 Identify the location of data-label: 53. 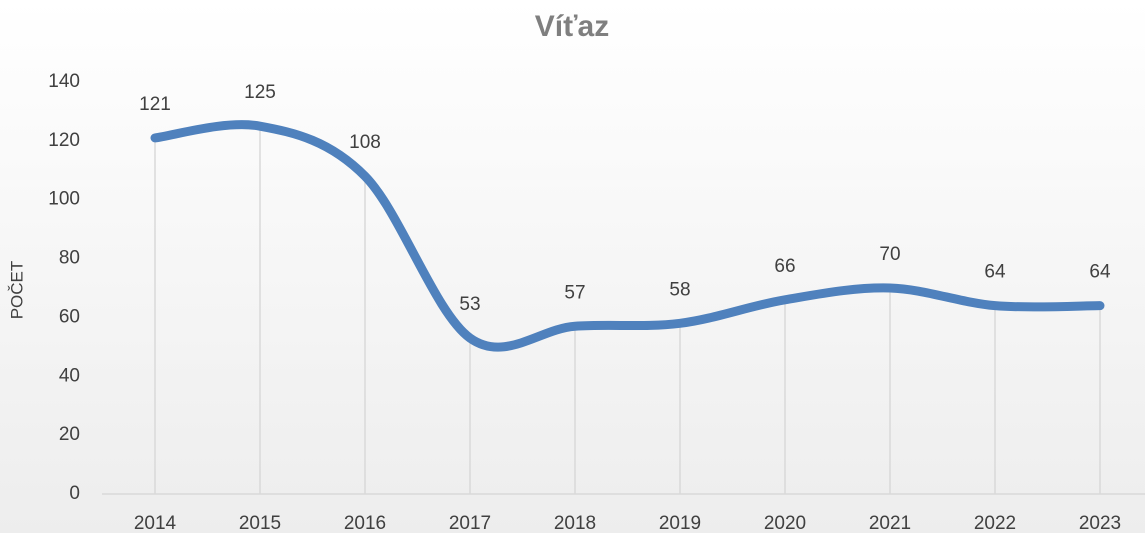
(469, 304).